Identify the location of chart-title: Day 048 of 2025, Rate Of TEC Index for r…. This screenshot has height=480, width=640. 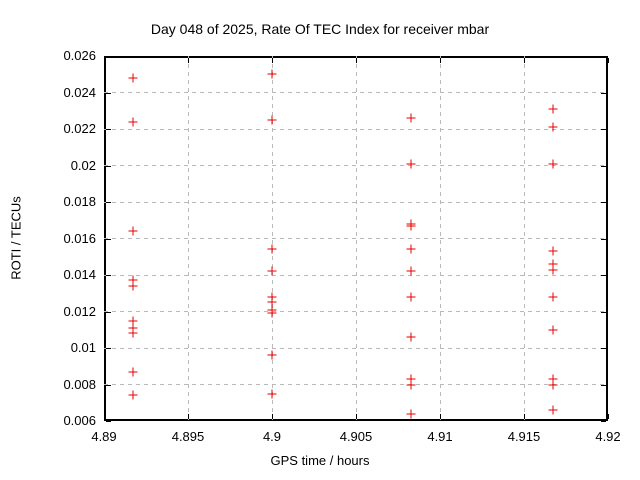
(320, 29).